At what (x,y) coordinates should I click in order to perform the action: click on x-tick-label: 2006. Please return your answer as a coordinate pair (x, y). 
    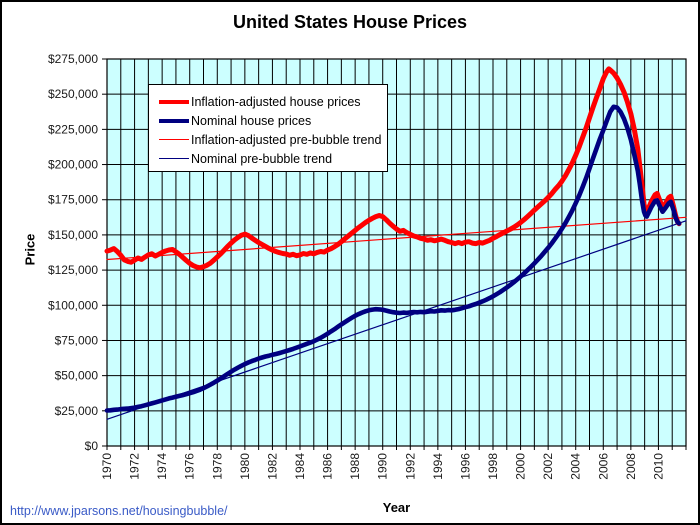
    Looking at the image, I should click on (603, 466).